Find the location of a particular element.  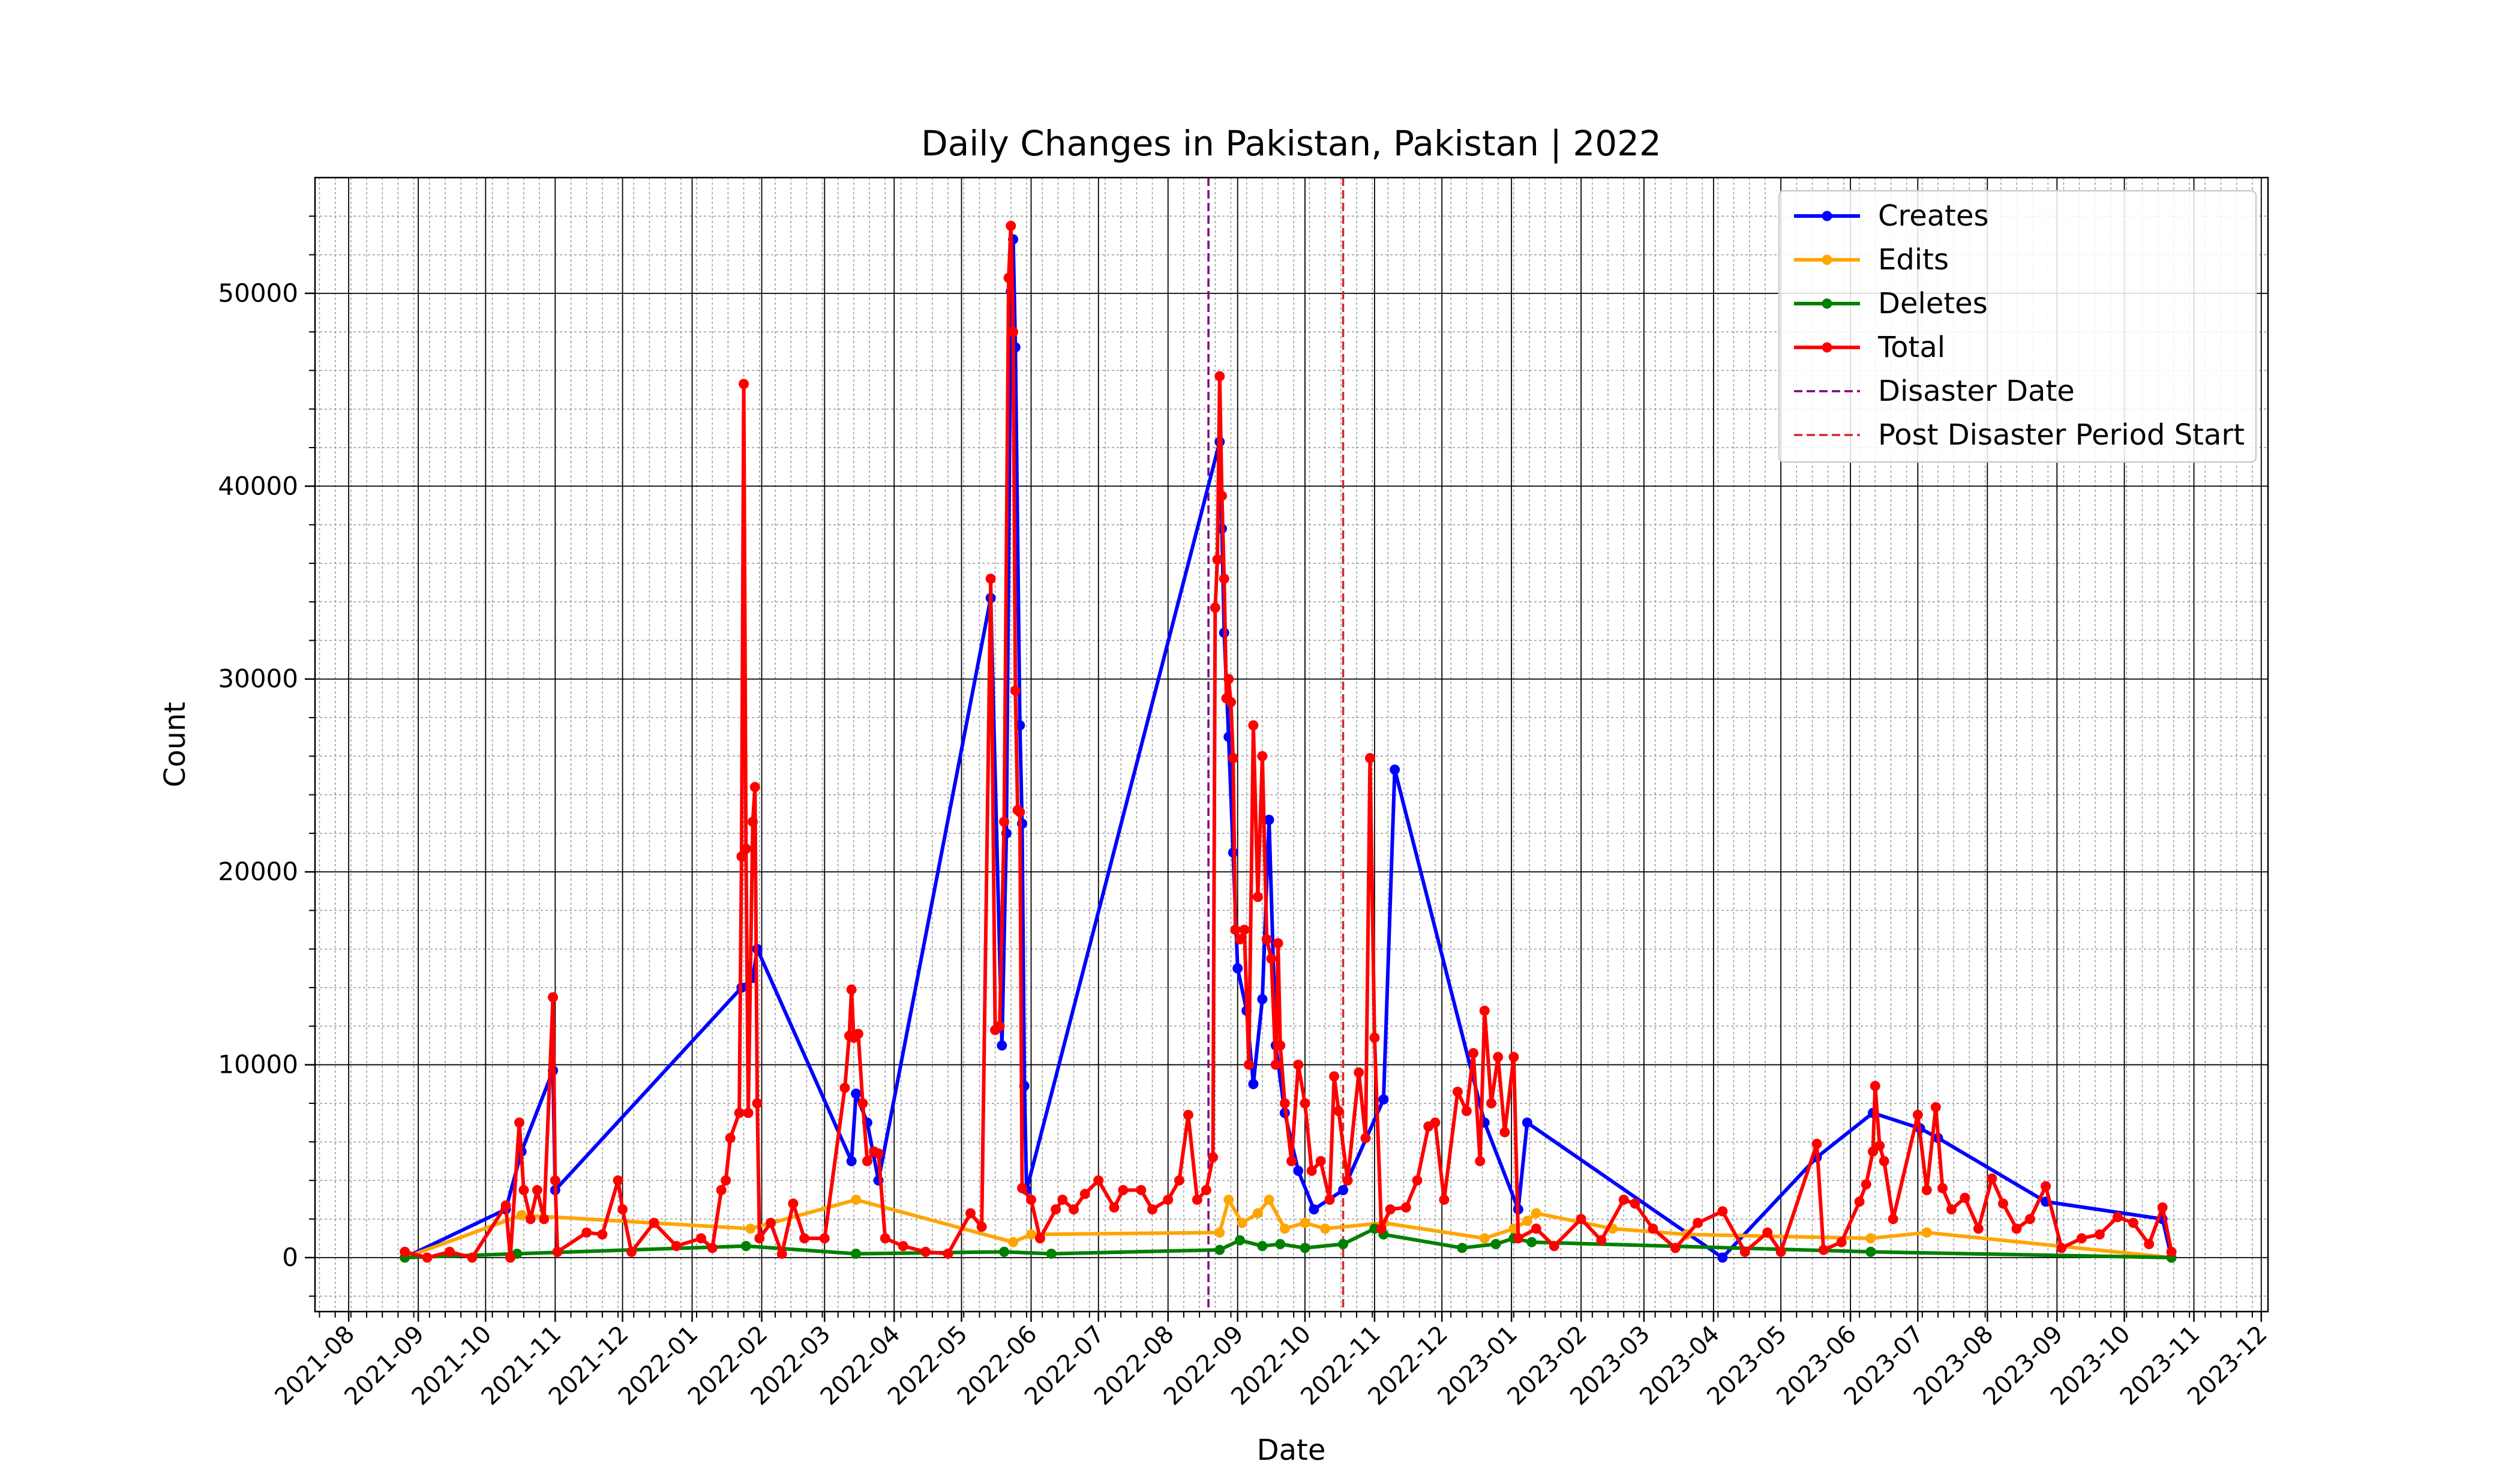

legend-item-creates: Creates is located at coordinates (1891, 216).